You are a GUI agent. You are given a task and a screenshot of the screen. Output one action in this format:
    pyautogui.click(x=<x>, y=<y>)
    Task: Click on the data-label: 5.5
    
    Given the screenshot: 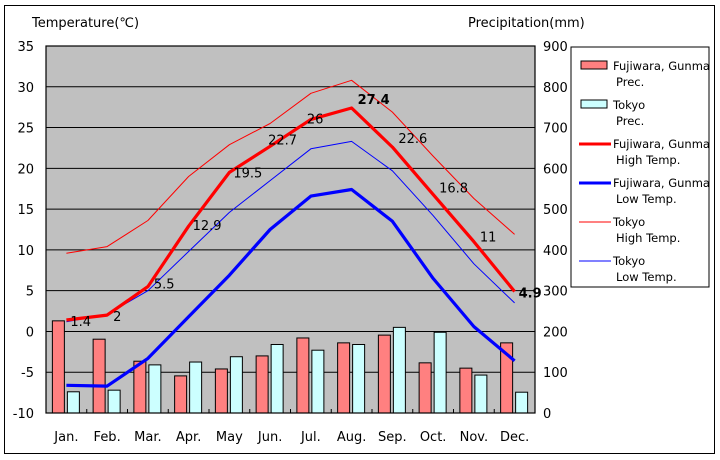 What is the action you would take?
    pyautogui.click(x=164, y=285)
    